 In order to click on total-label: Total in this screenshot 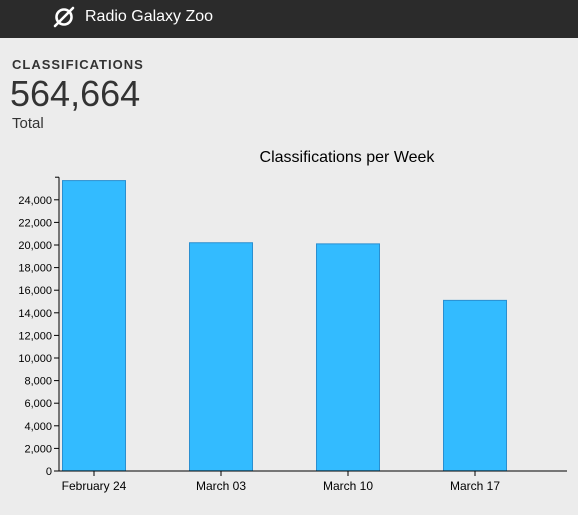, I will do `click(28, 123)`.